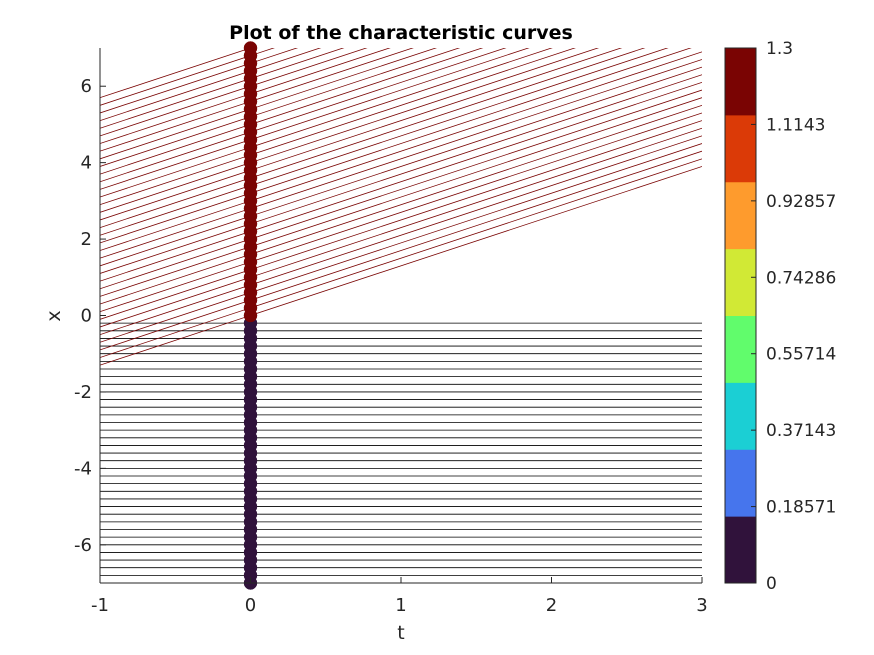 Image resolution: width=874 pixels, height=655 pixels. What do you see at coordinates (83, 468) in the screenshot?
I see `y-tick-label: -4` at bounding box center [83, 468].